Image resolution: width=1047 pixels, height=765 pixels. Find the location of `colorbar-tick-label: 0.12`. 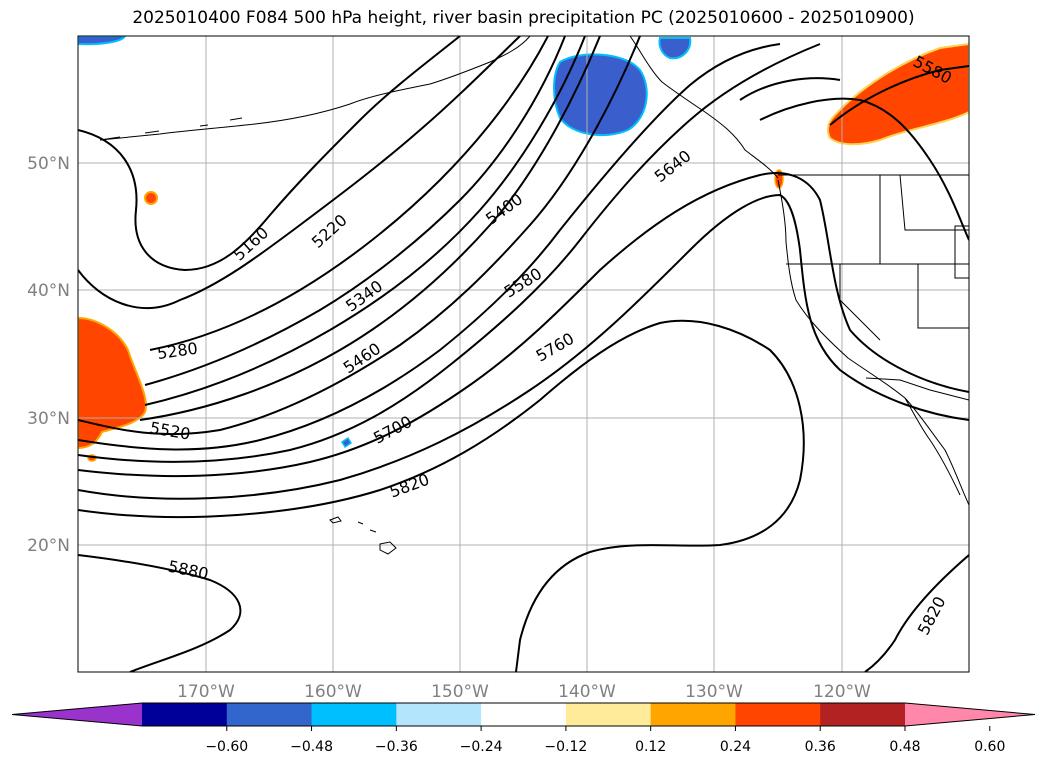

colorbar-tick-label: 0.12 is located at coordinates (650, 747).